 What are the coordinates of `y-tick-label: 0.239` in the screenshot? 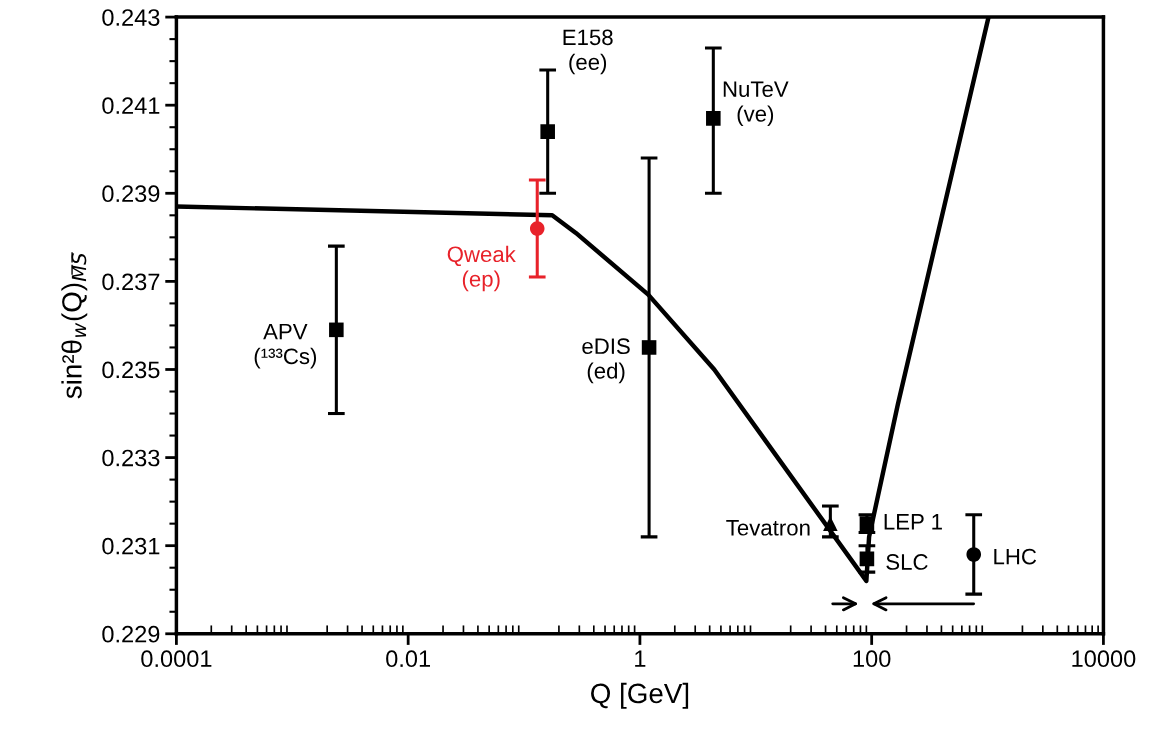 It's located at (131, 194).